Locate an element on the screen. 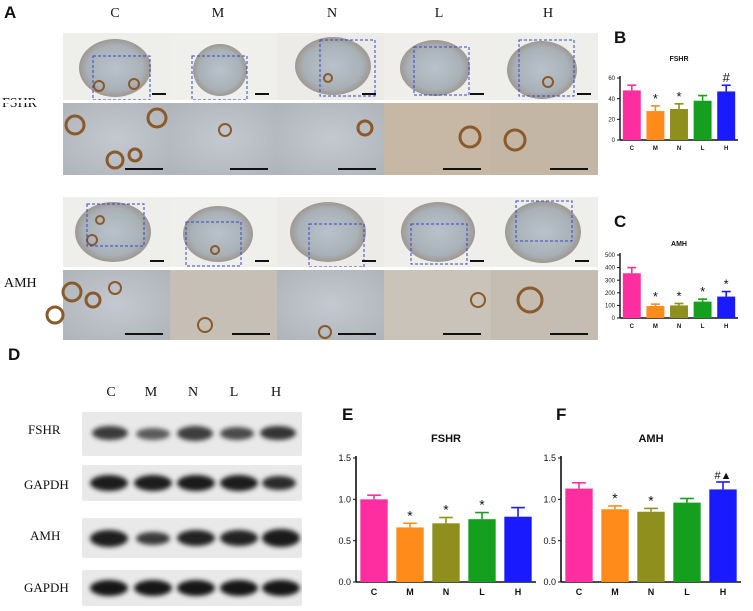  ihc-group-label-h: H is located at coordinates (548, 13).